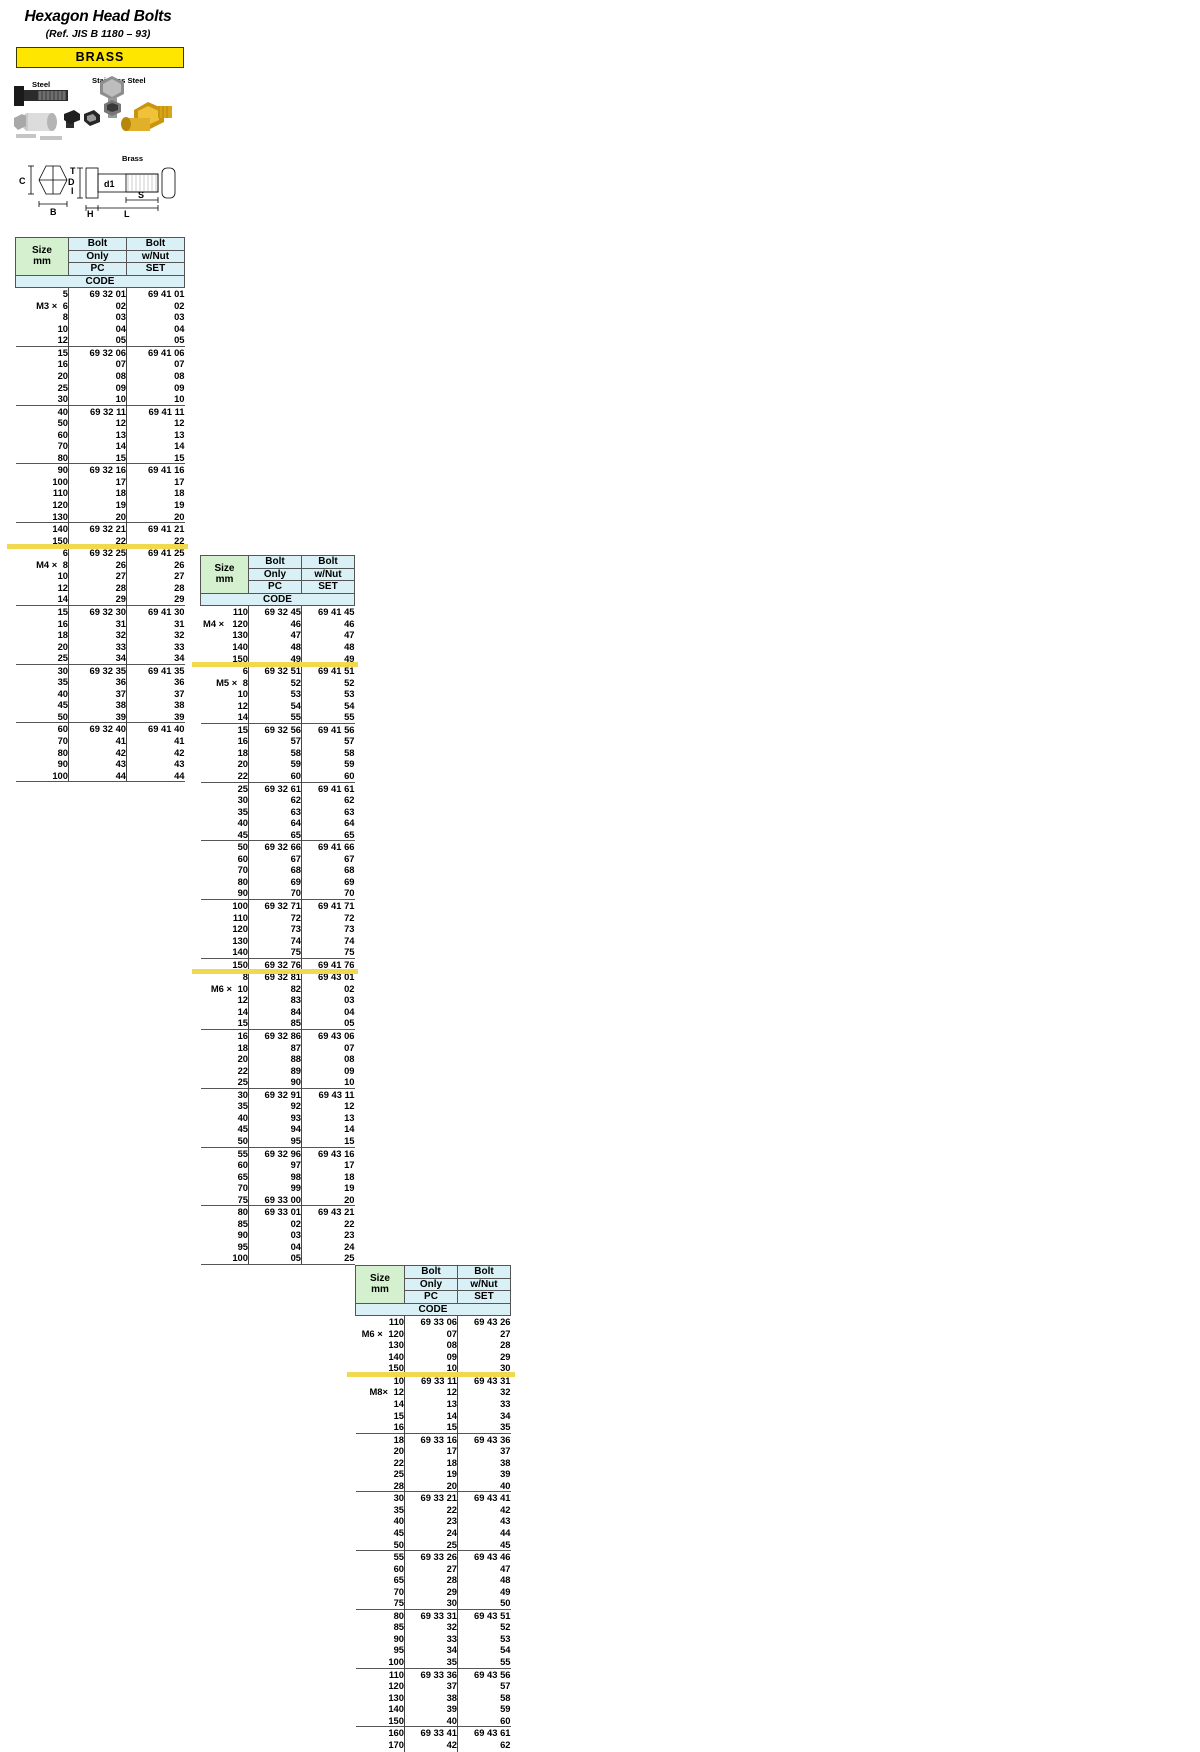  Describe the element at coordinates (275, 905) in the screenshot. I see `cell-code-bolt-only: 69 32 71` at that location.